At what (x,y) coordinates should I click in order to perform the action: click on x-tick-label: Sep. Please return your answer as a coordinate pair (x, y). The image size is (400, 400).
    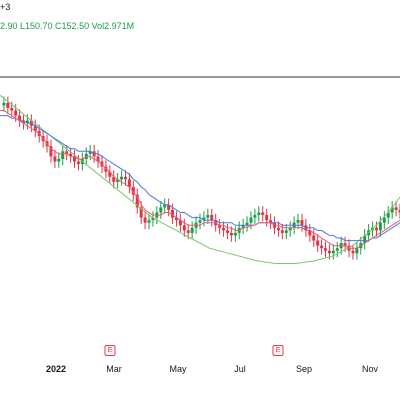
    Looking at the image, I should click on (304, 369).